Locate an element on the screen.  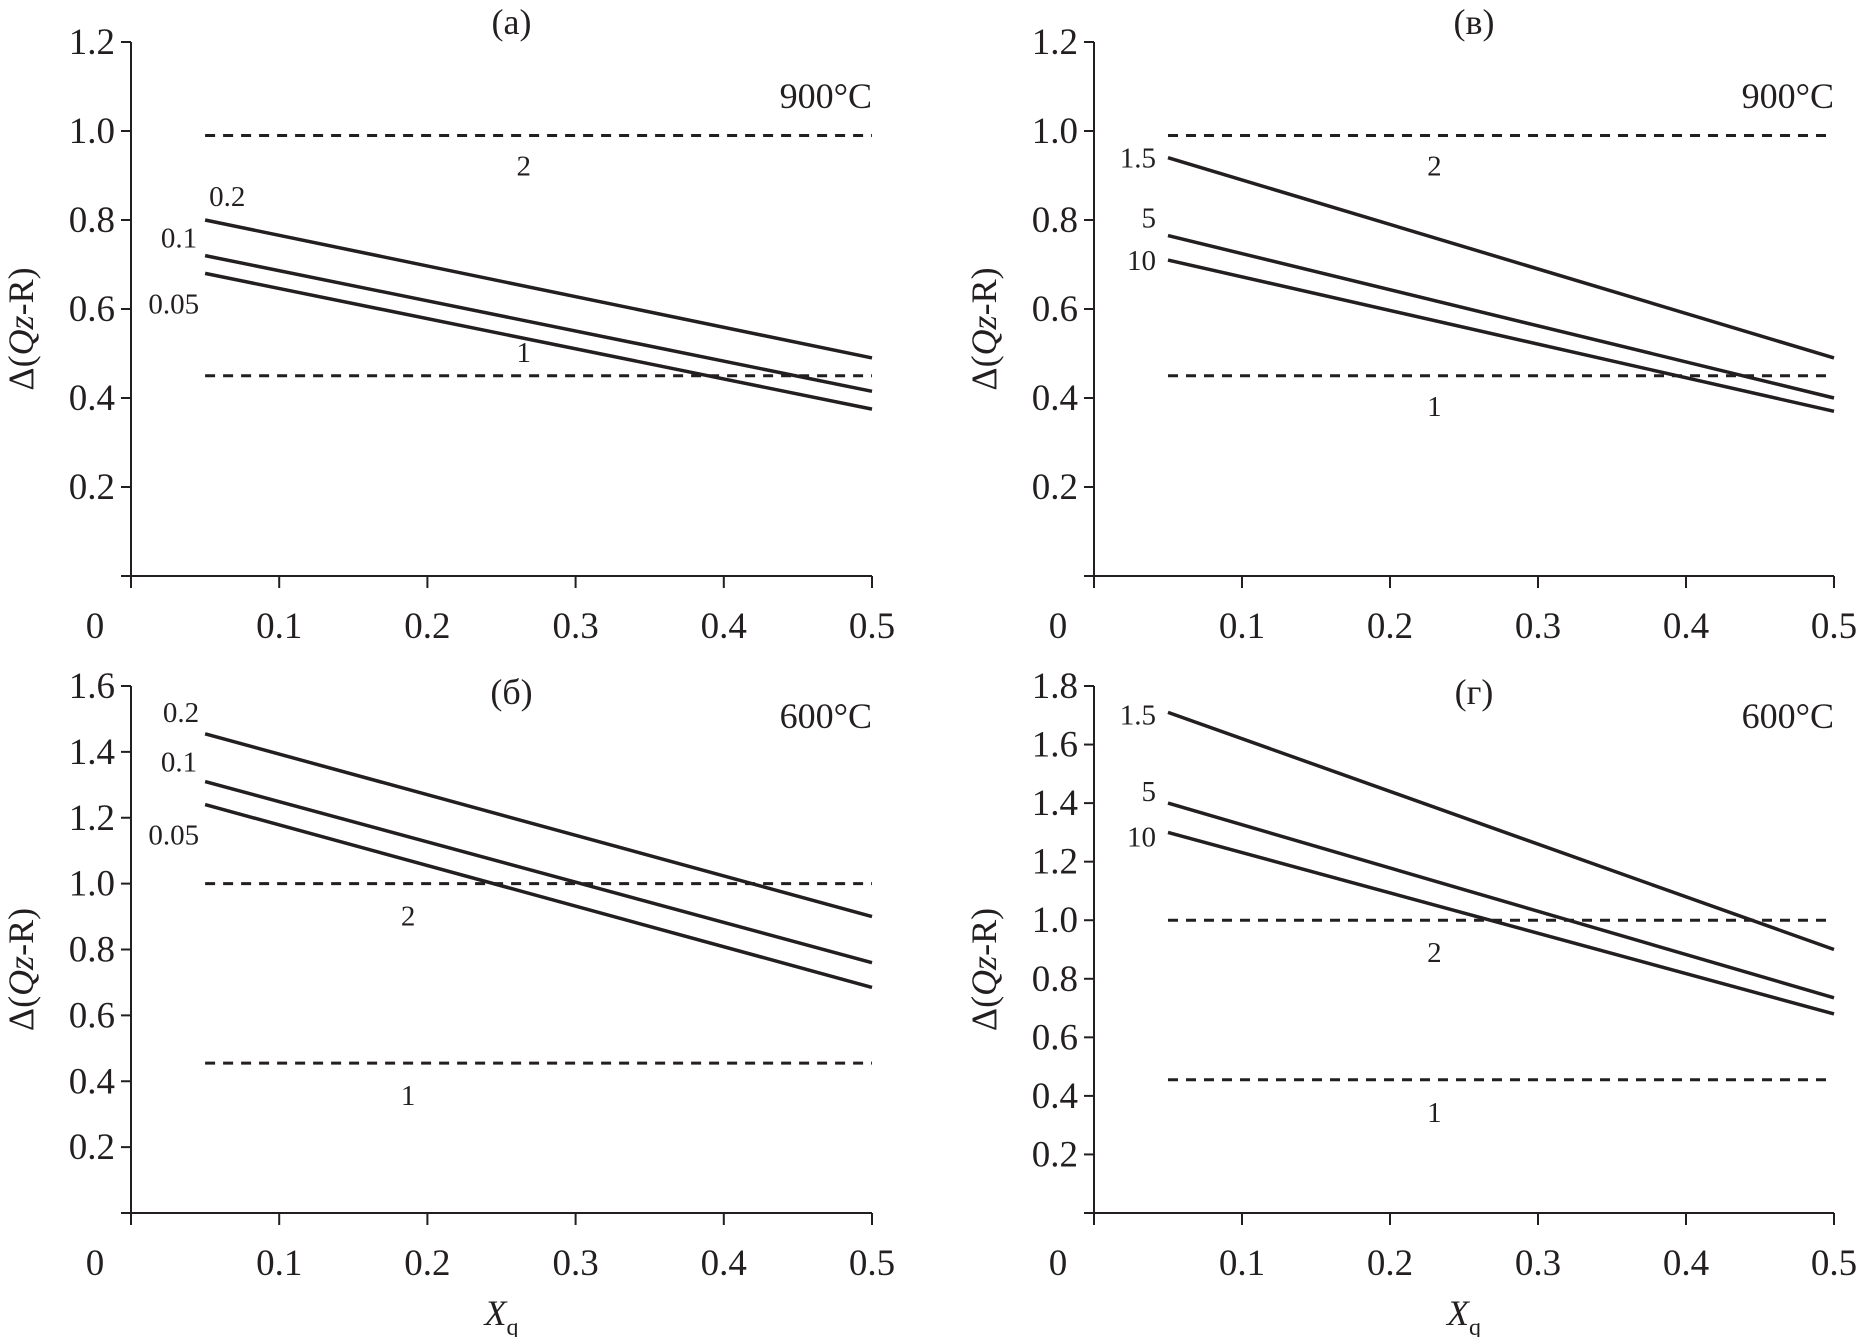
y-tick-label: 1.8 is located at coordinates (1055, 686).